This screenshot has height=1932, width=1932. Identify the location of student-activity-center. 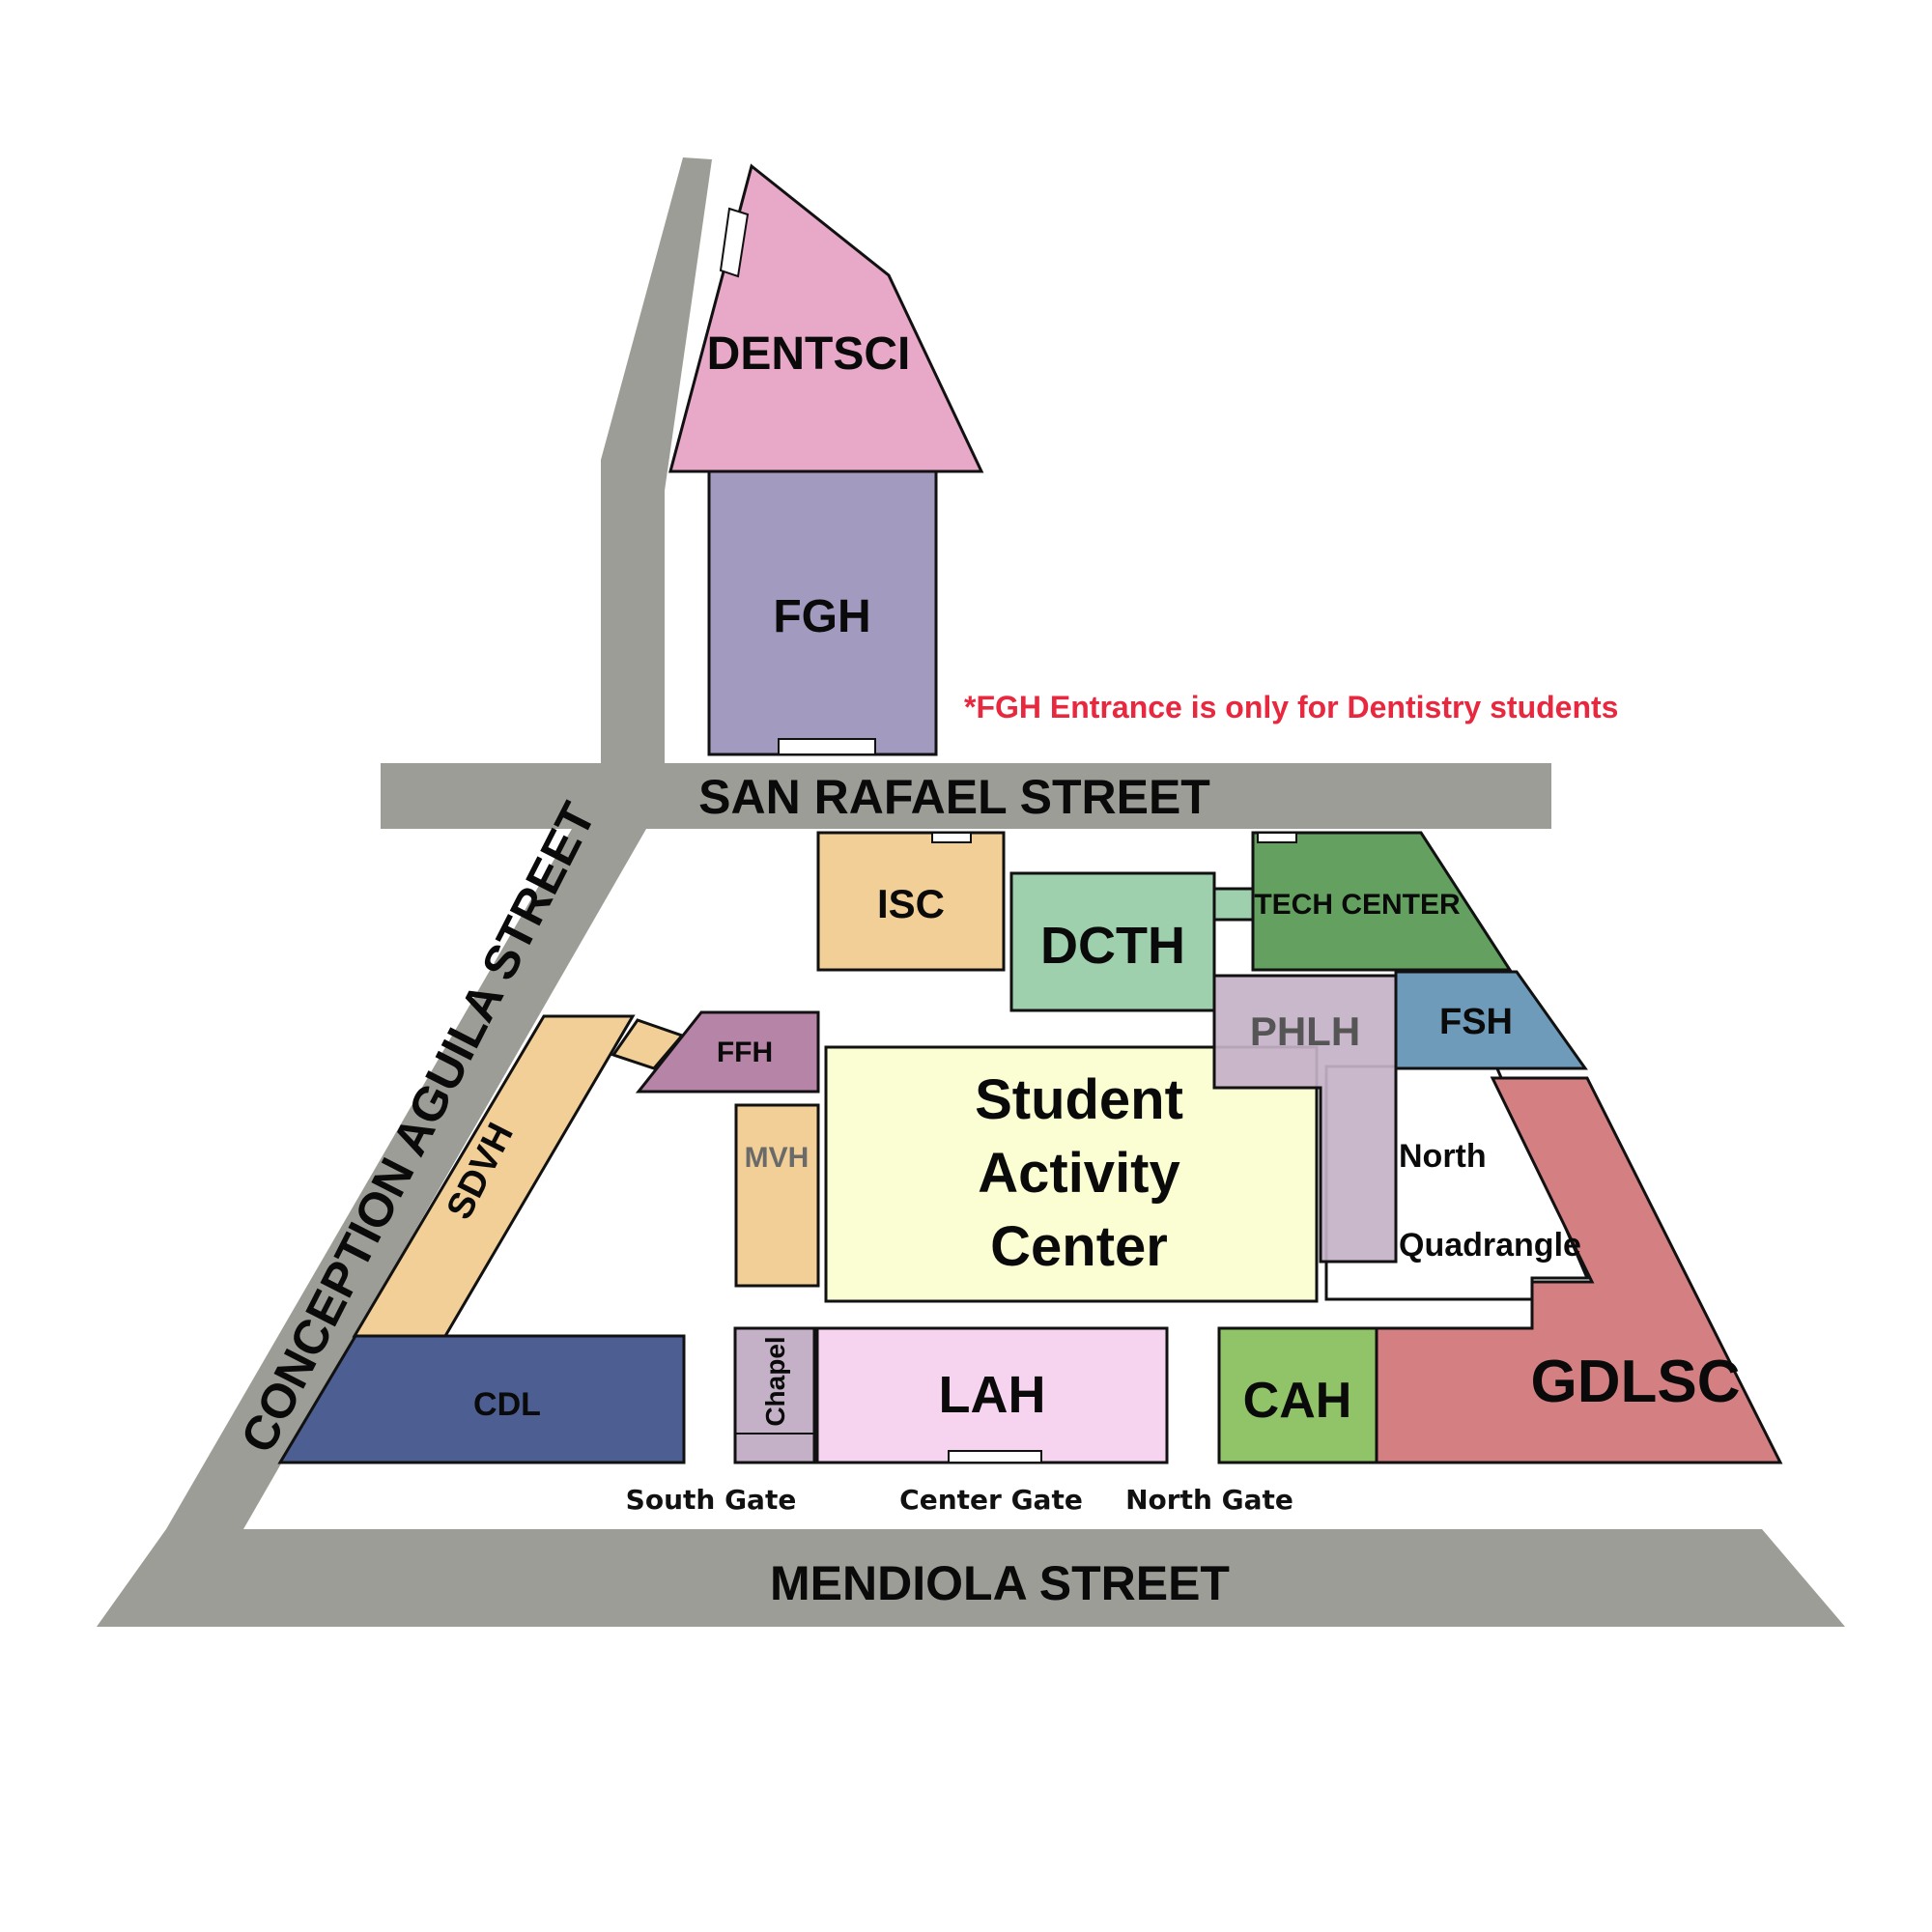
(1071, 1174).